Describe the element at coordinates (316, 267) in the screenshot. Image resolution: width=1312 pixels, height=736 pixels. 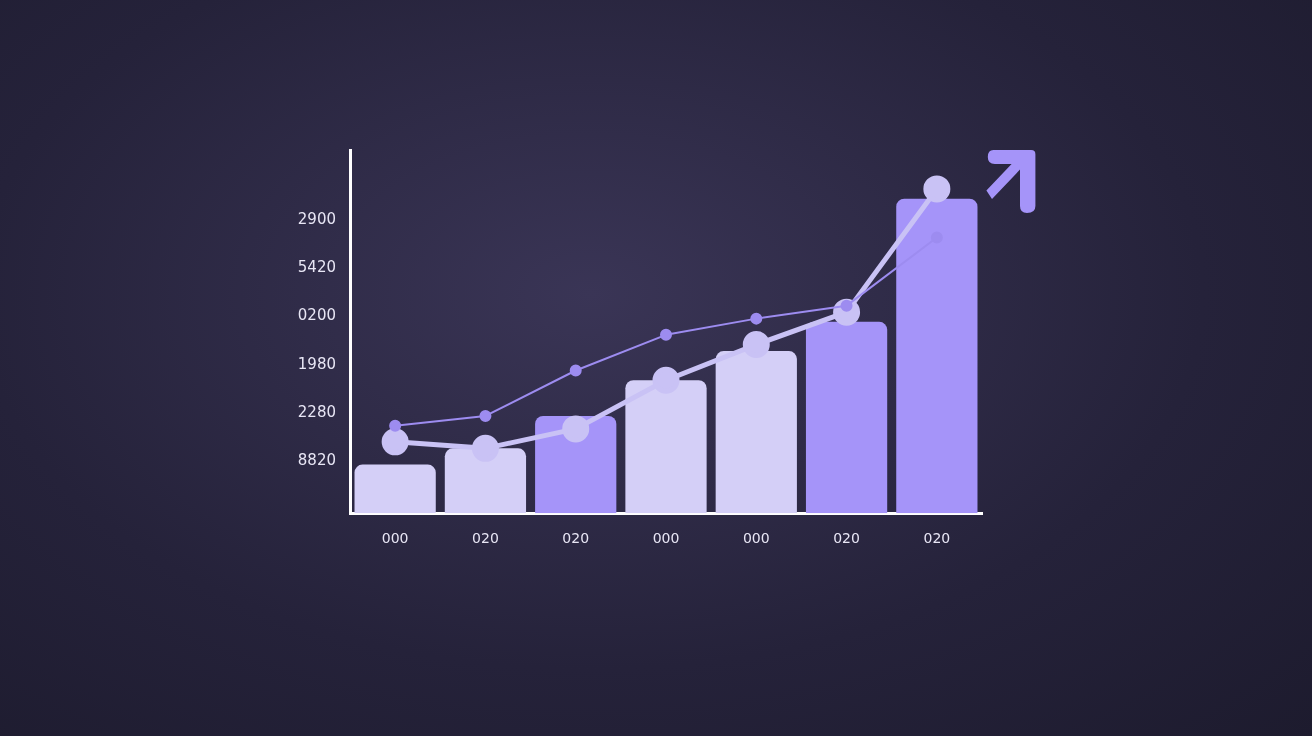
I see `text: 5420` at that location.